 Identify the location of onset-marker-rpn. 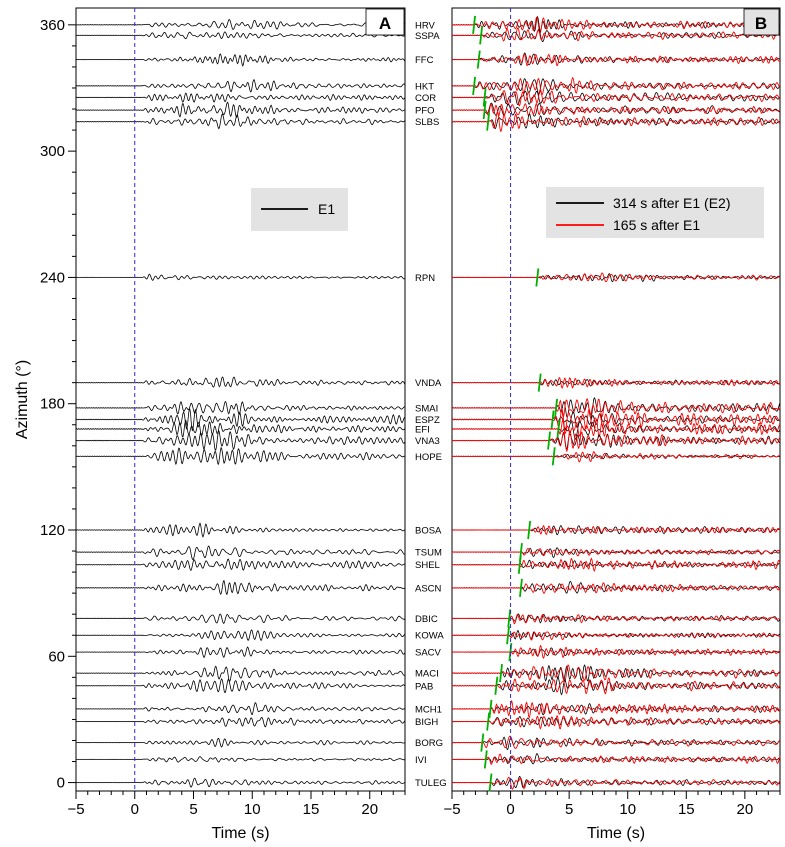
(537, 277).